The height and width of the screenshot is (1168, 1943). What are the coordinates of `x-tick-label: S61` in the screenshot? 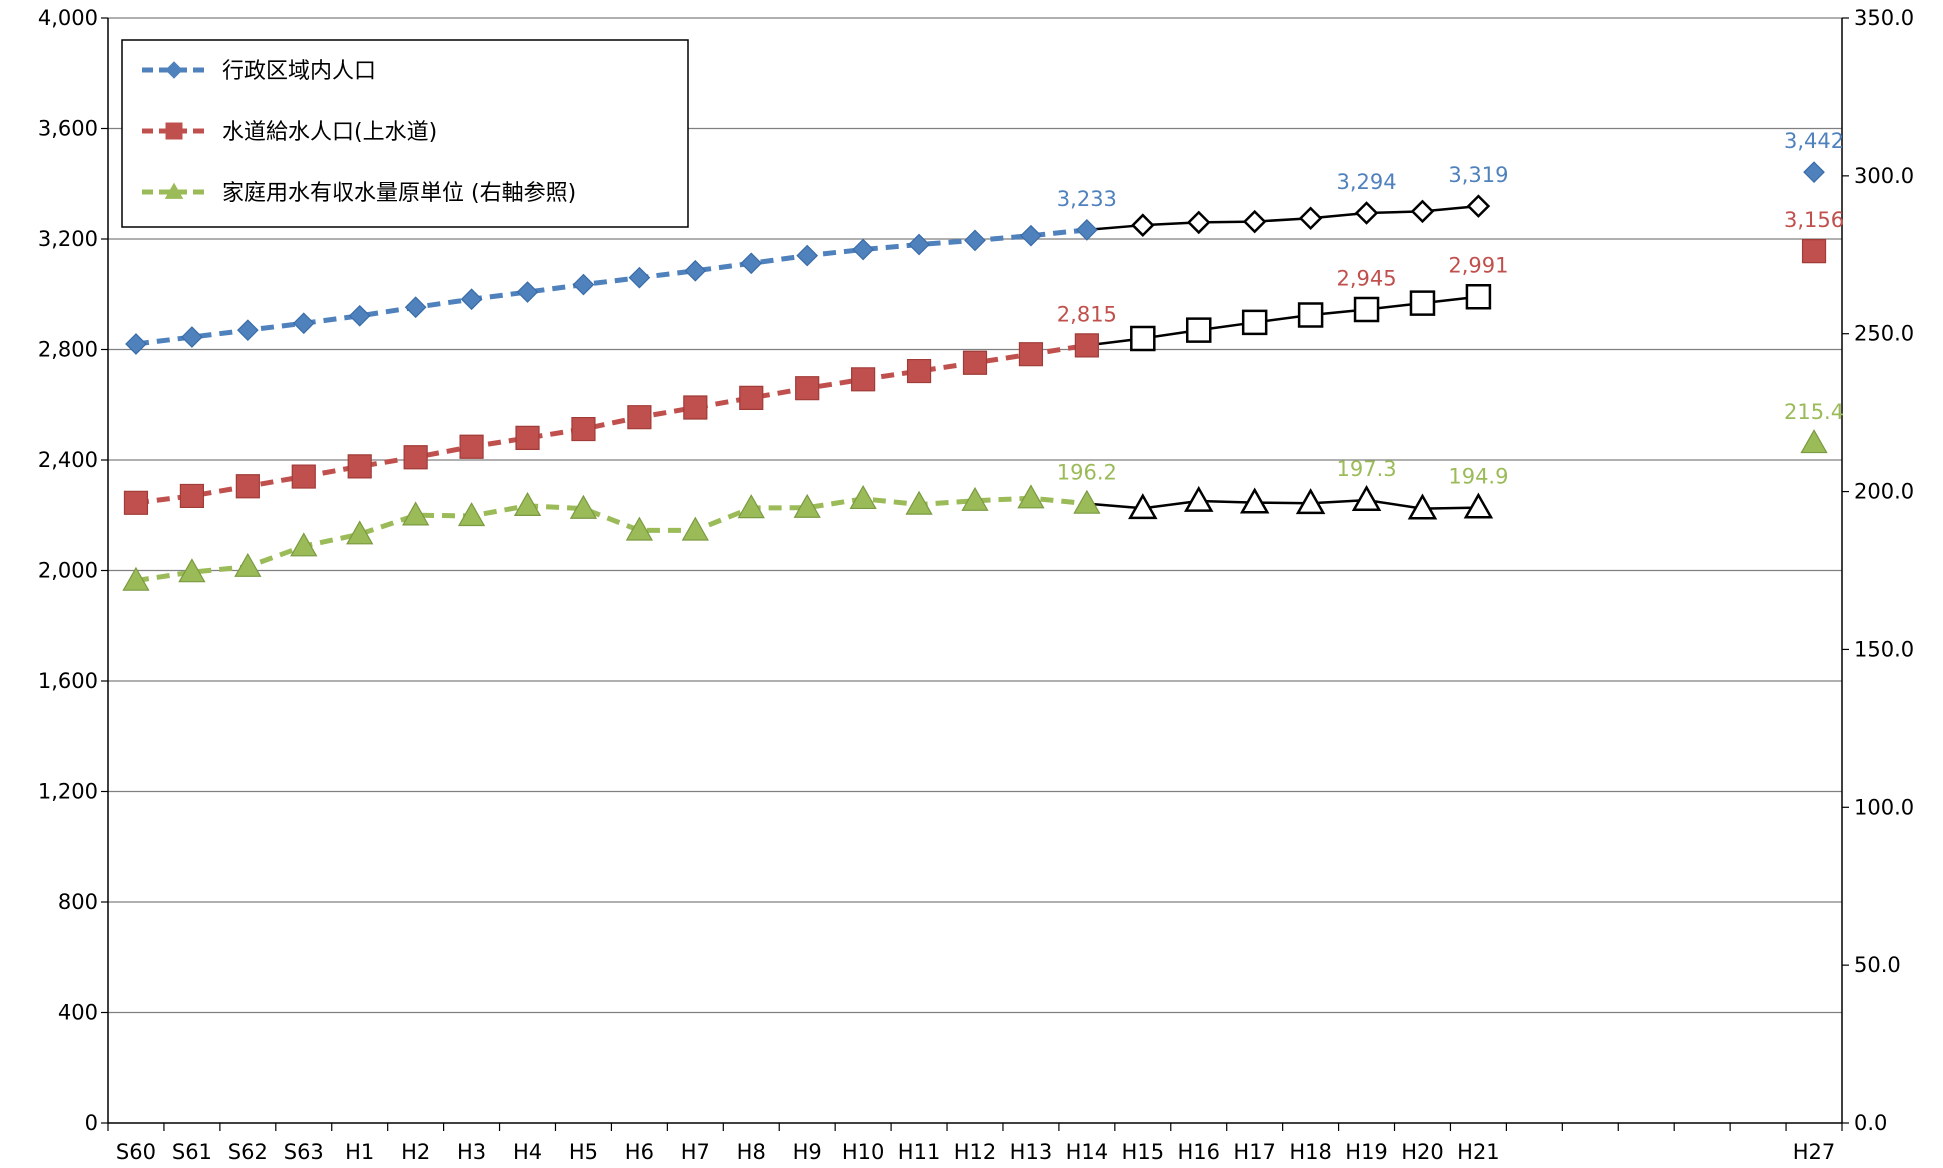 It's located at (192, 1152).